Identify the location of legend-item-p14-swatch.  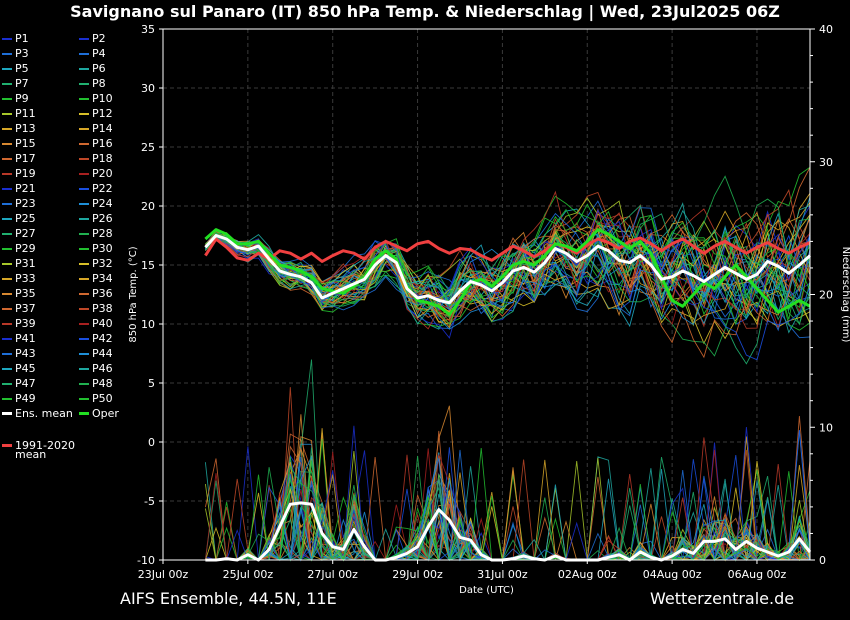
(84, 128).